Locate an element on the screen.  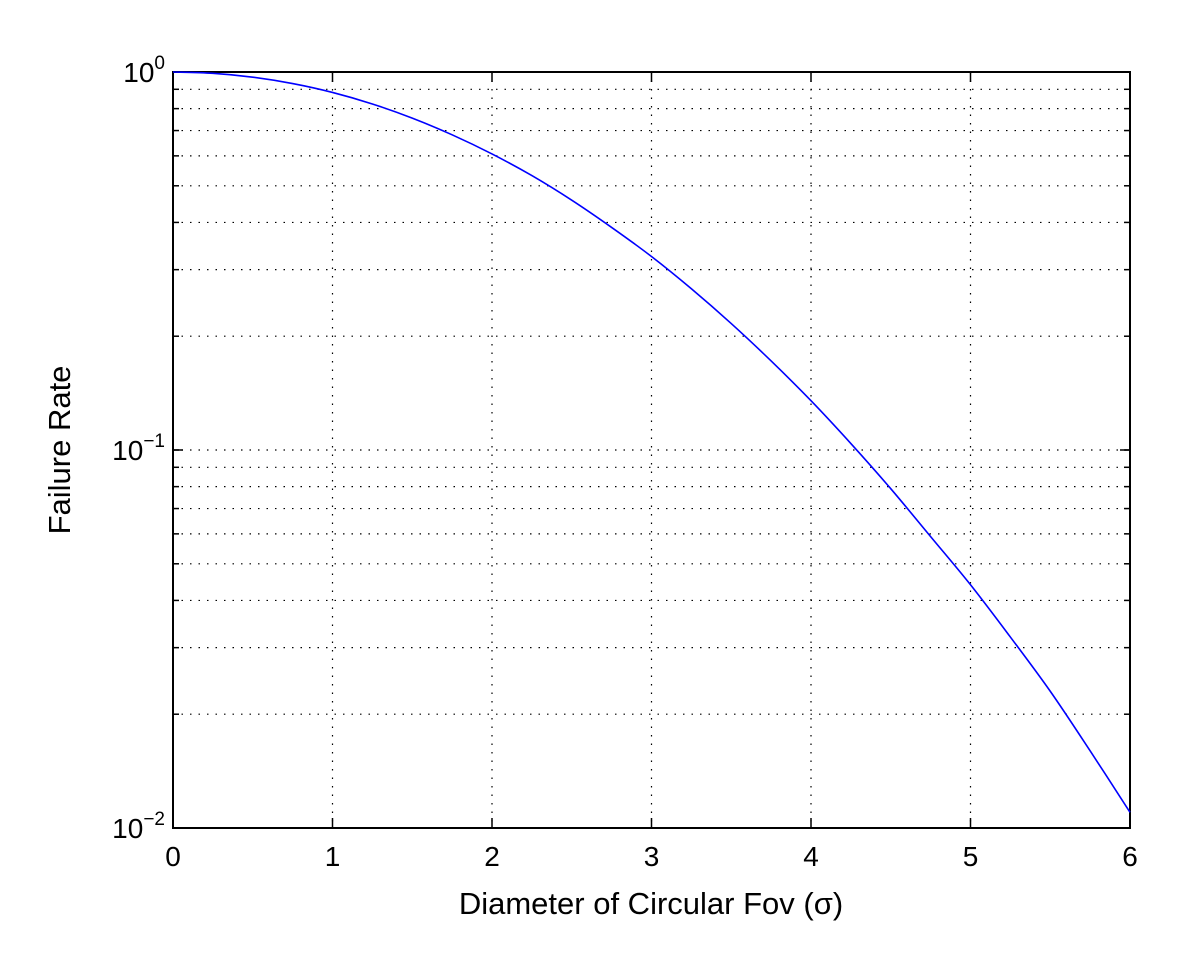
y-axis-label: Failure Rate is located at coordinates (59, 450).